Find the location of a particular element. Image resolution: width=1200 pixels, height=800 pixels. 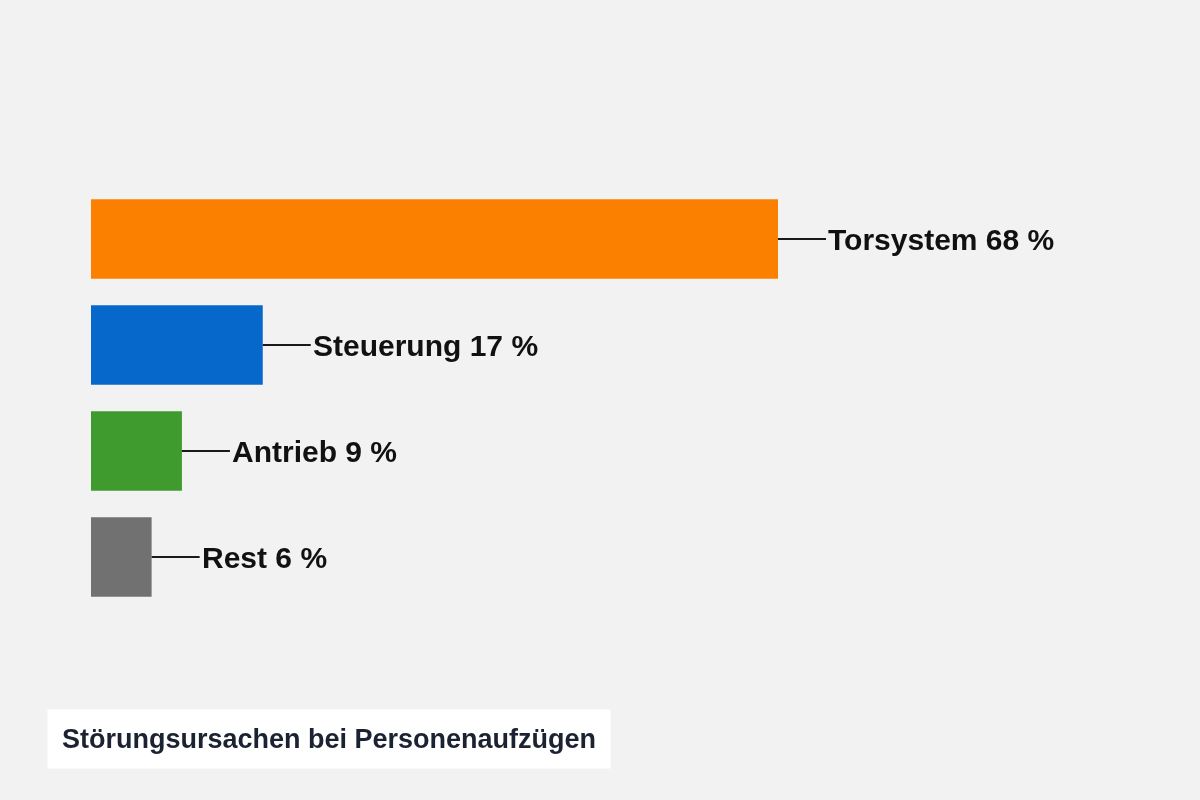

data-label: Antrieb 9 % is located at coordinates (315, 451).